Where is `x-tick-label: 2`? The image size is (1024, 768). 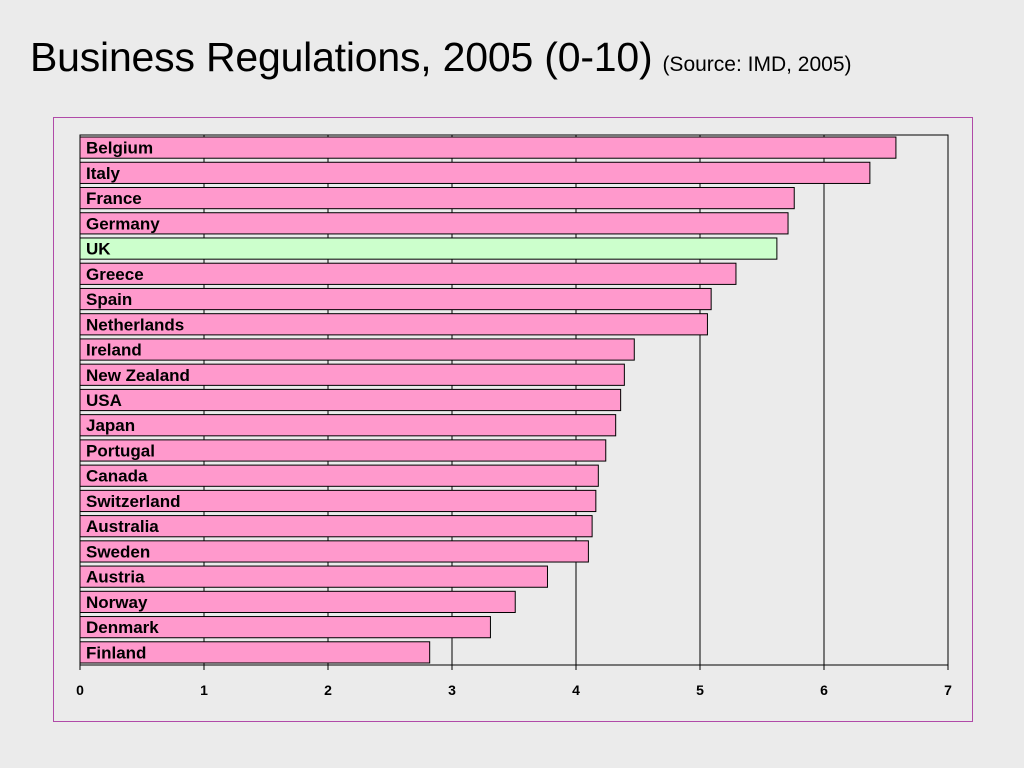 x-tick-label: 2 is located at coordinates (328, 690).